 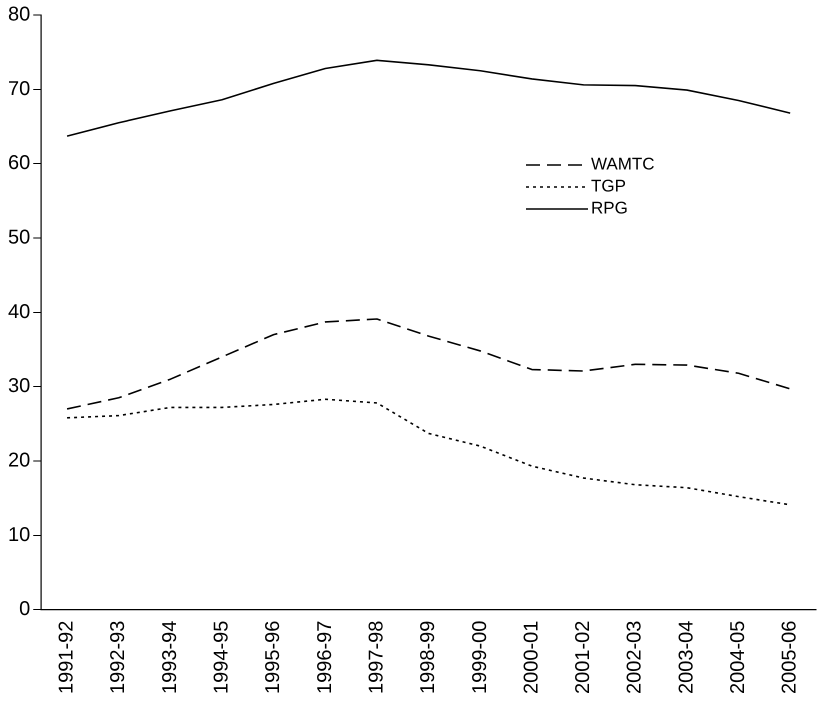 I want to click on y-tick-label: 30, so click(x=19, y=386).